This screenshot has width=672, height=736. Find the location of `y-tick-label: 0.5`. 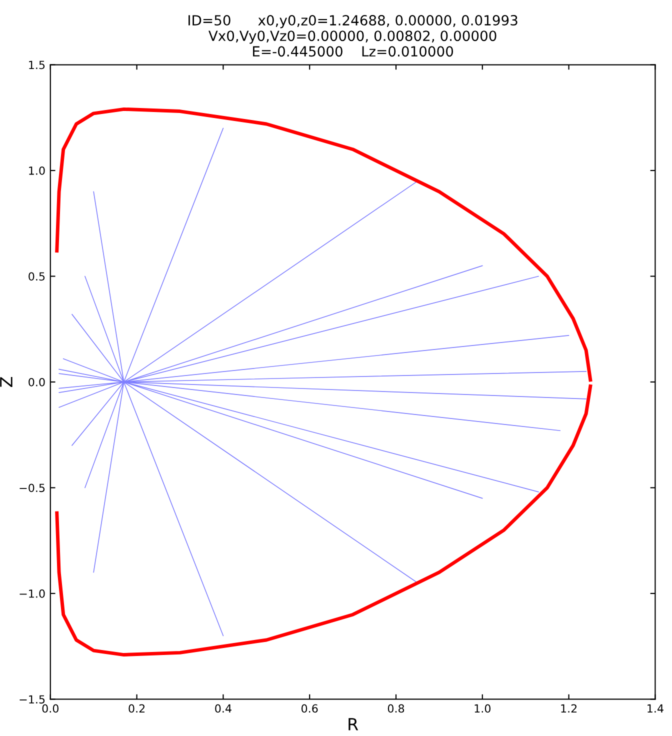

y-tick-label: 0.5 is located at coordinates (36, 276).